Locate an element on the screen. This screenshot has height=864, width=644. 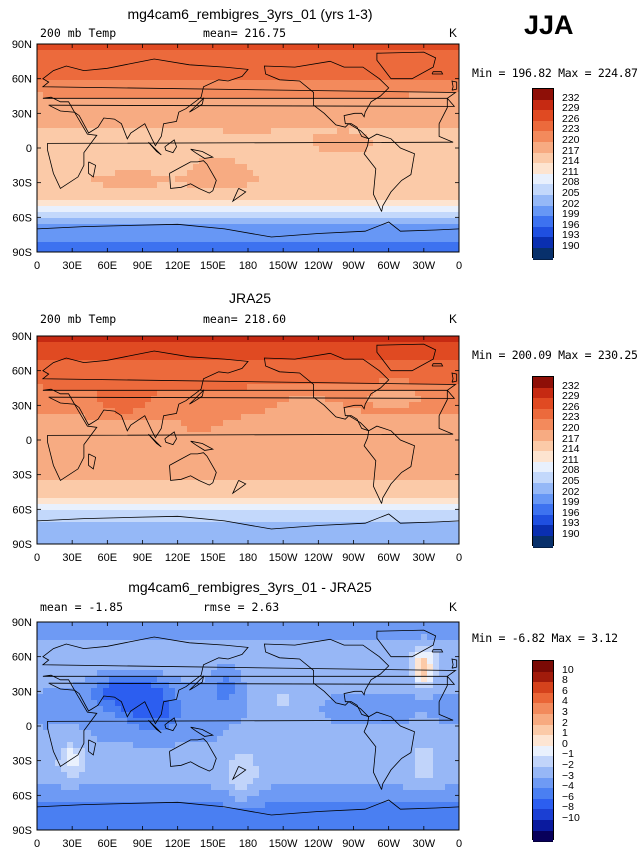
x-tick-label: 180 is located at coordinates (248, 266).